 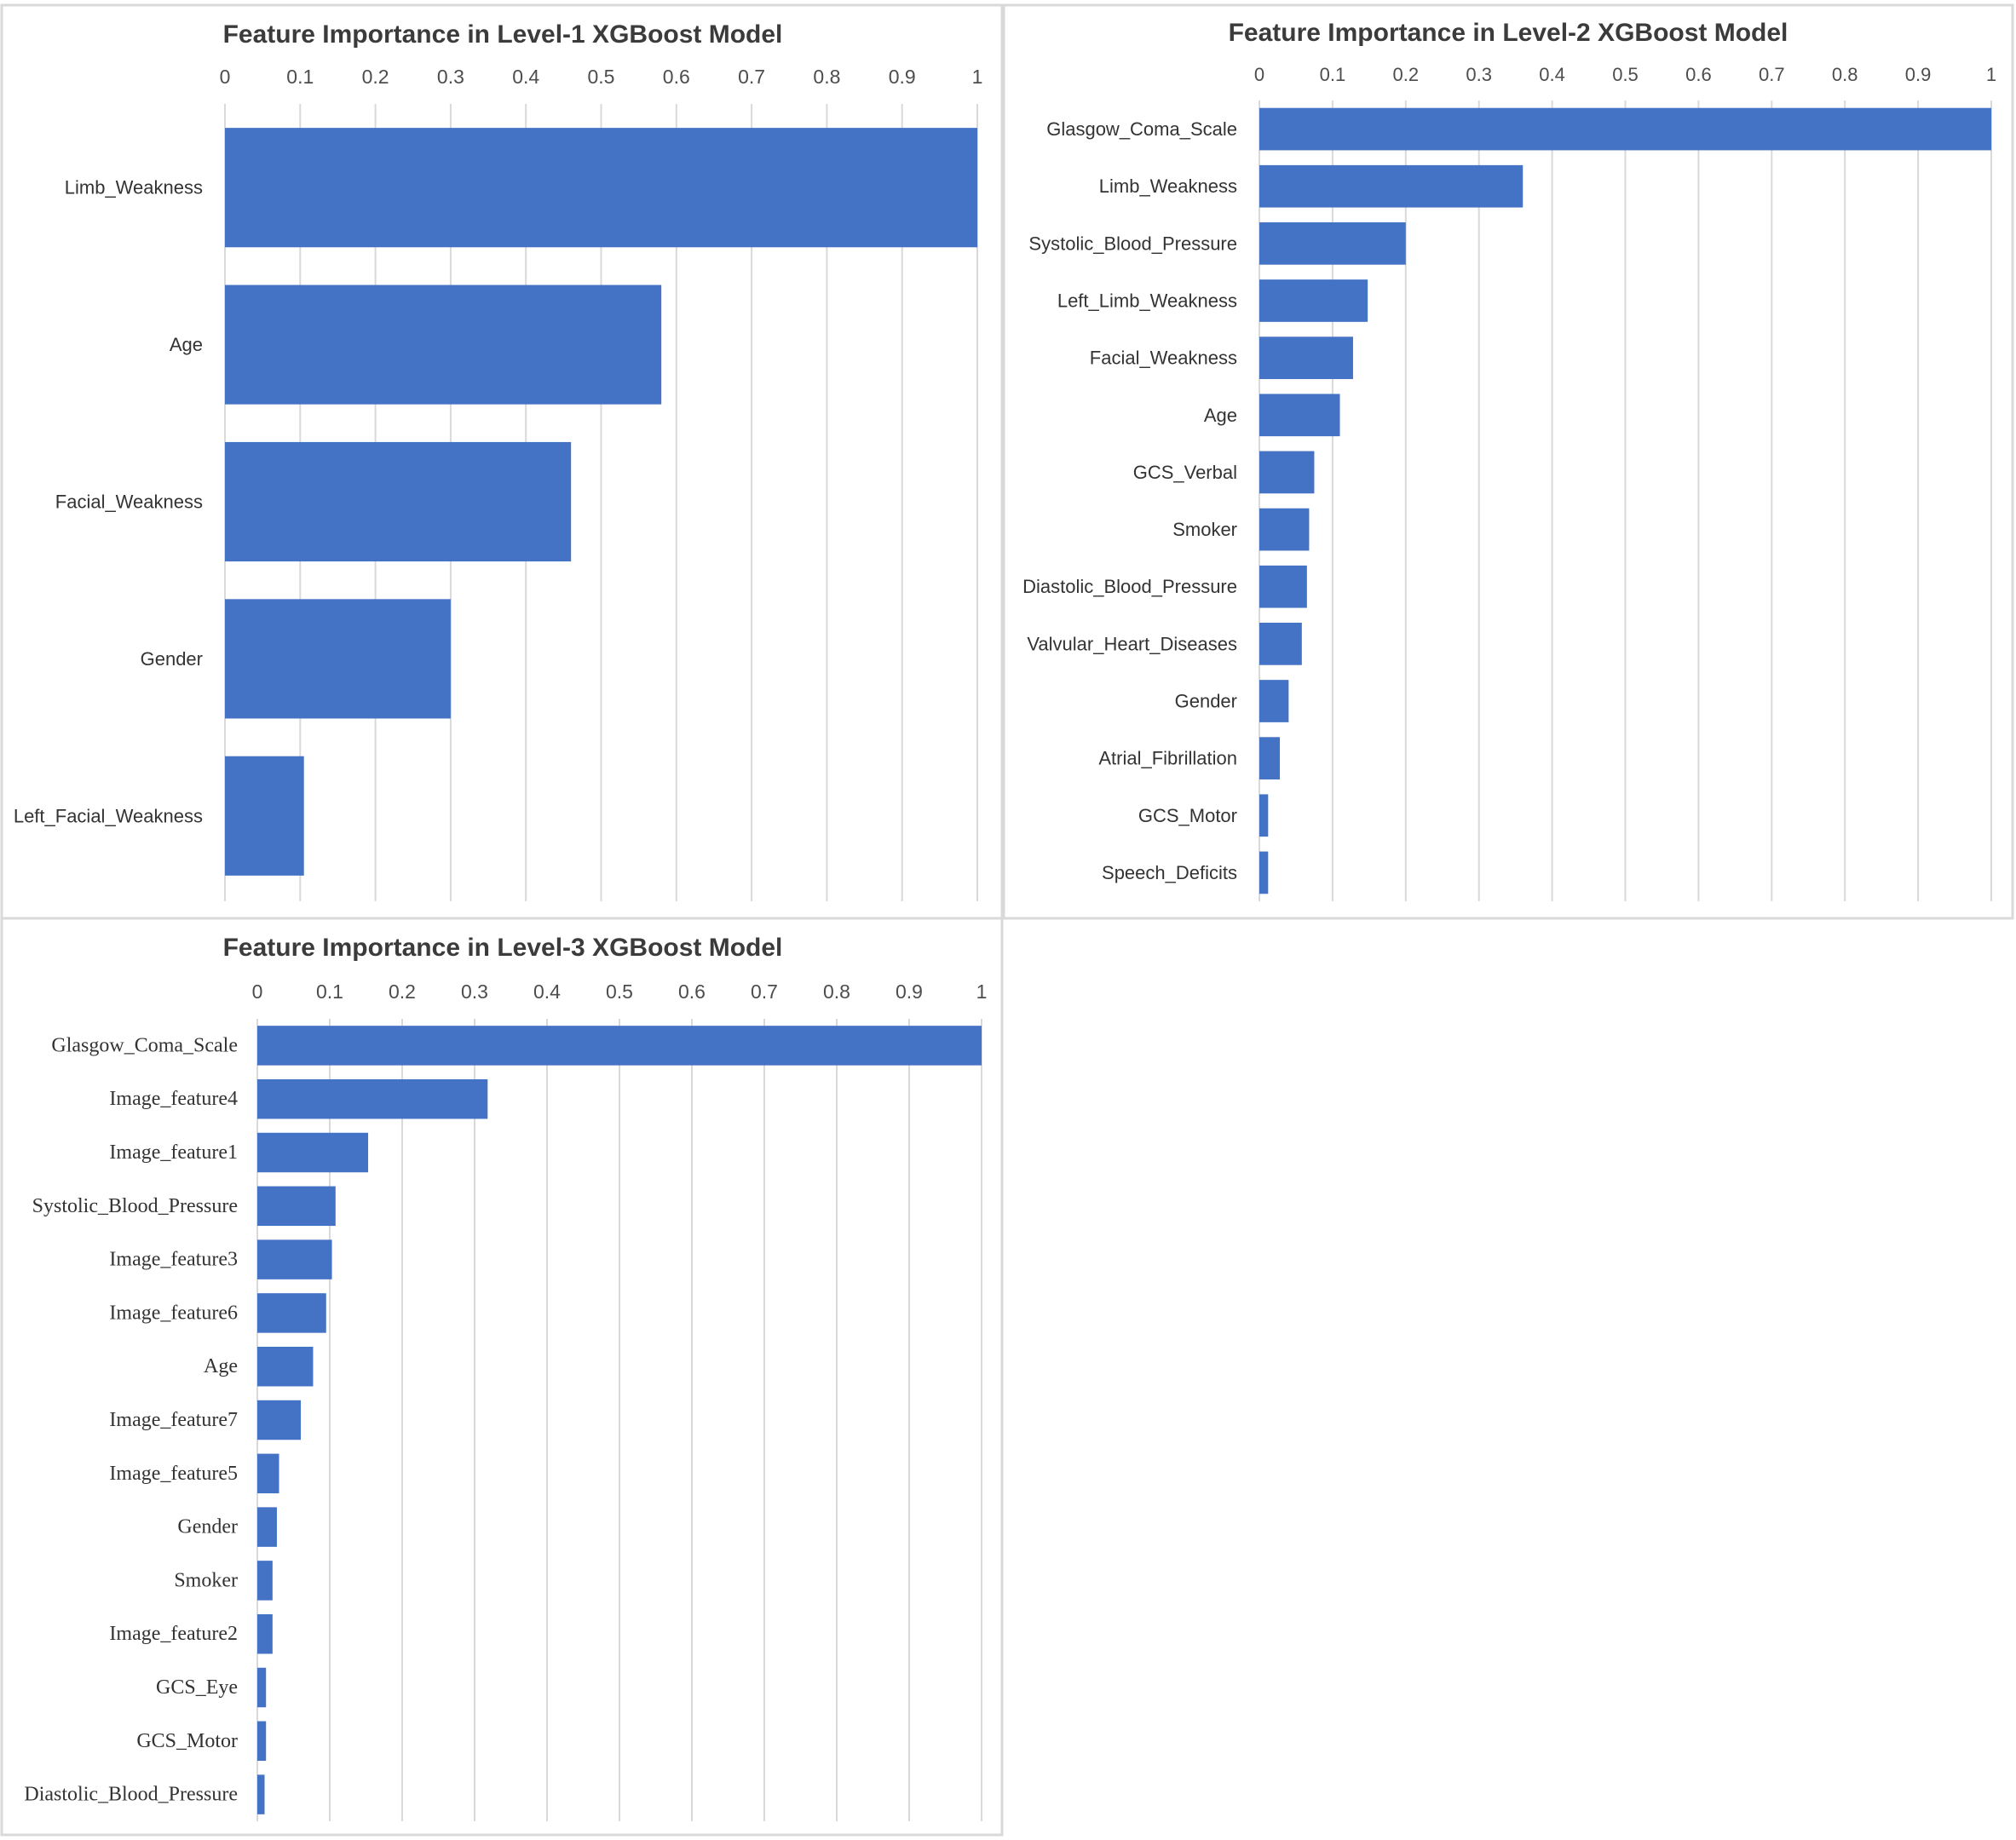 What do you see at coordinates (174, 1420) in the screenshot?
I see `category-label: Image_feature7` at bounding box center [174, 1420].